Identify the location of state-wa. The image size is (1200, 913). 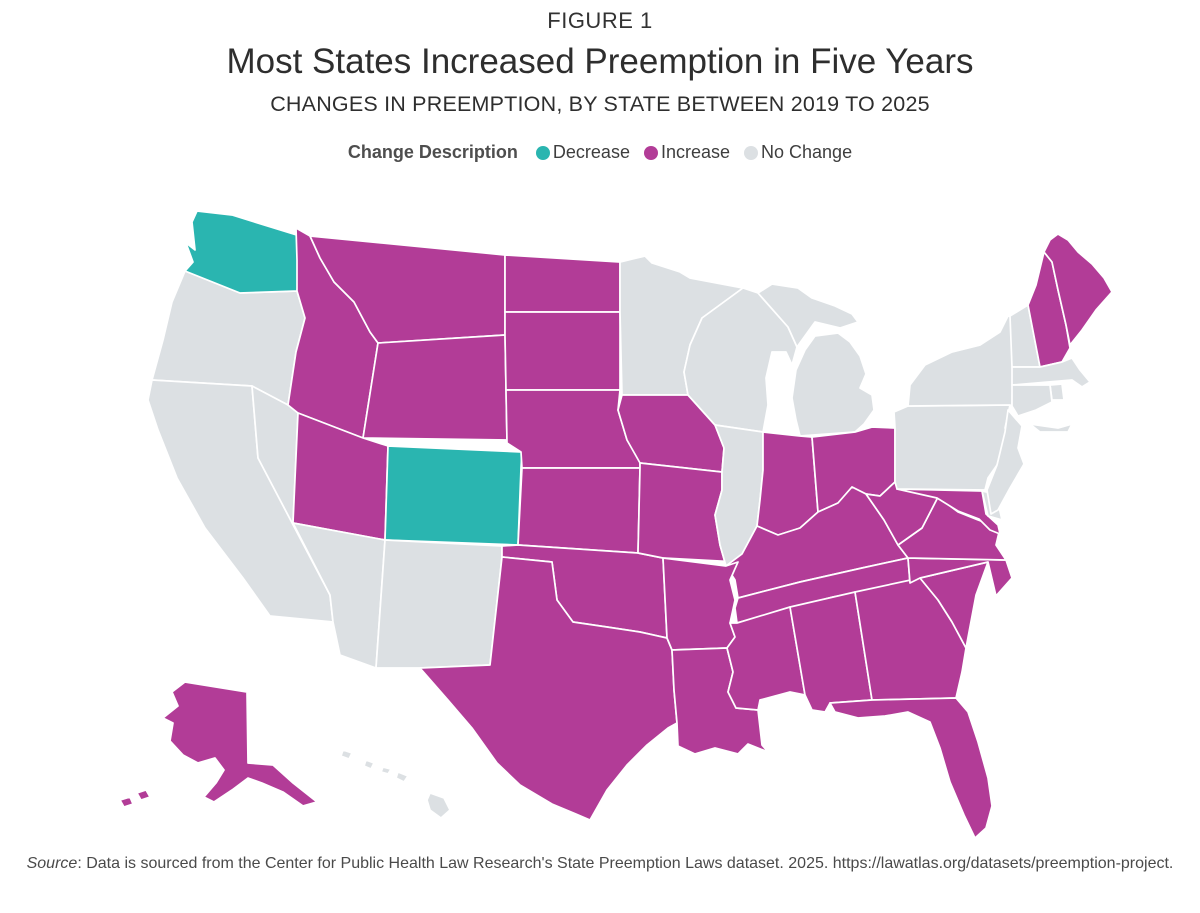
(244, 252).